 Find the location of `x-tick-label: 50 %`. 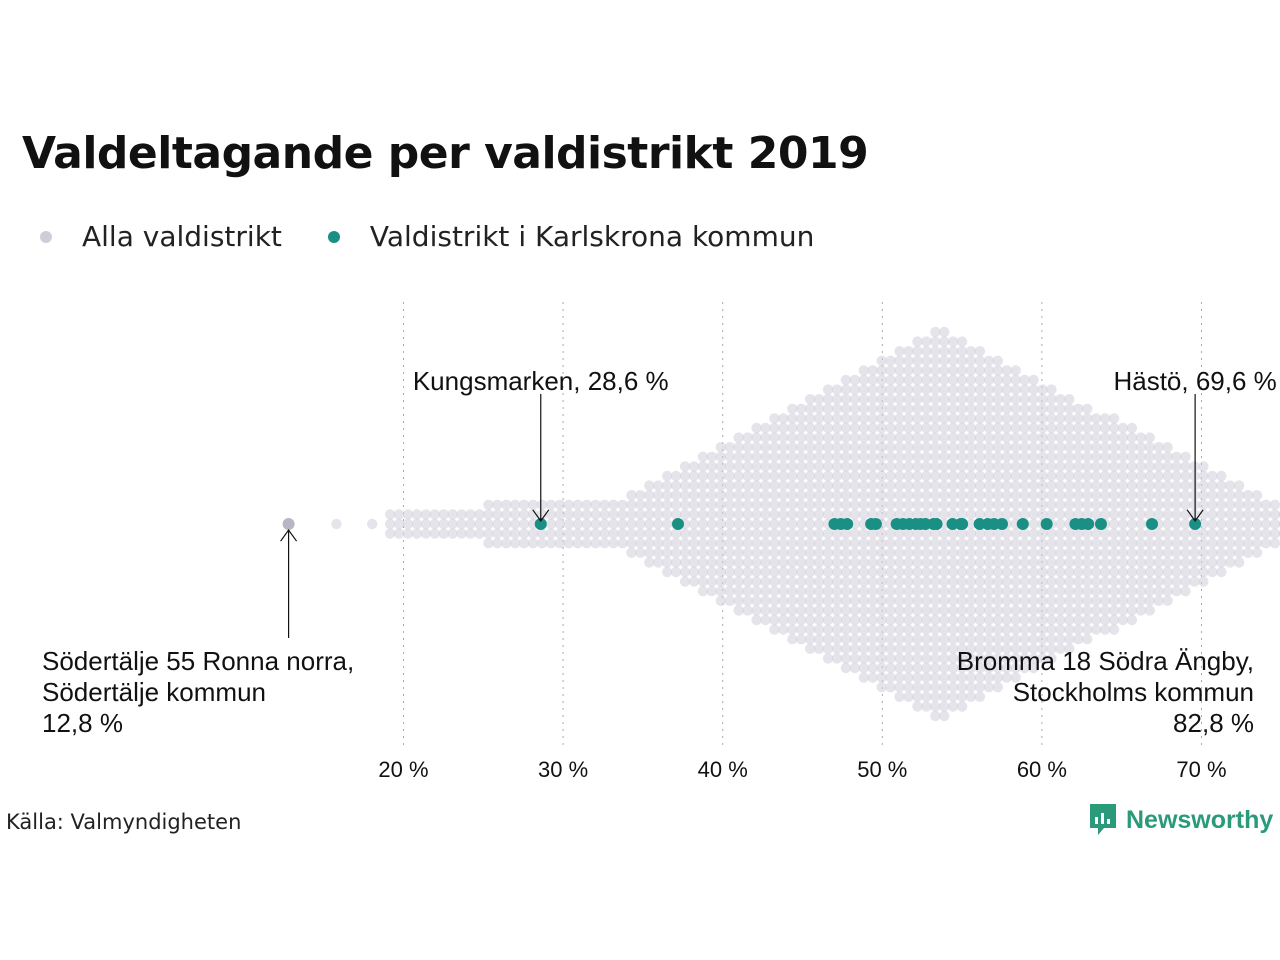

x-tick-label: 50 % is located at coordinates (882, 769).